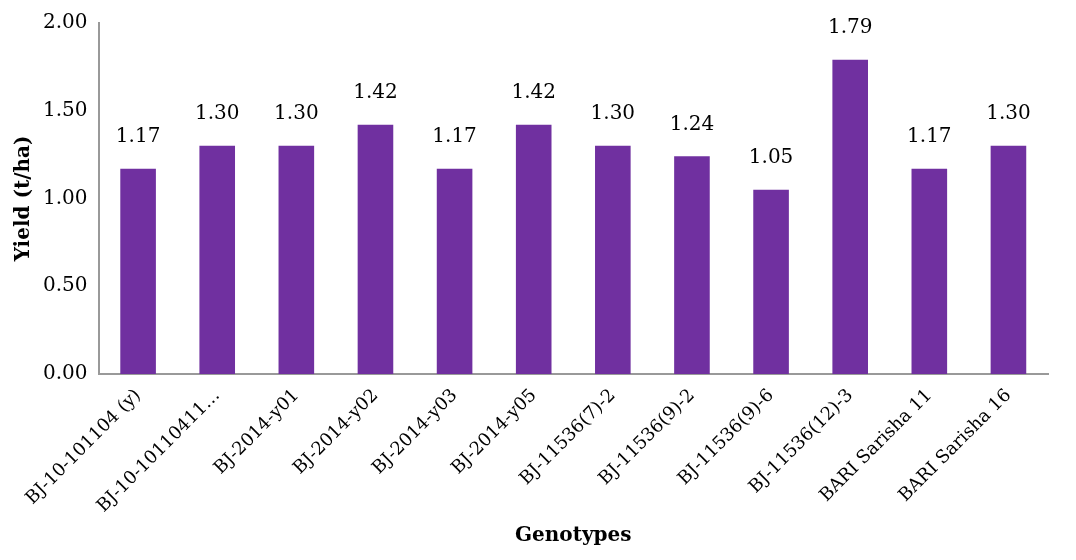 Image resolution: width=1076 pixels, height=560 pixels. Describe the element at coordinates (65, 372) in the screenshot. I see `y-tick-label: 0.00` at that location.